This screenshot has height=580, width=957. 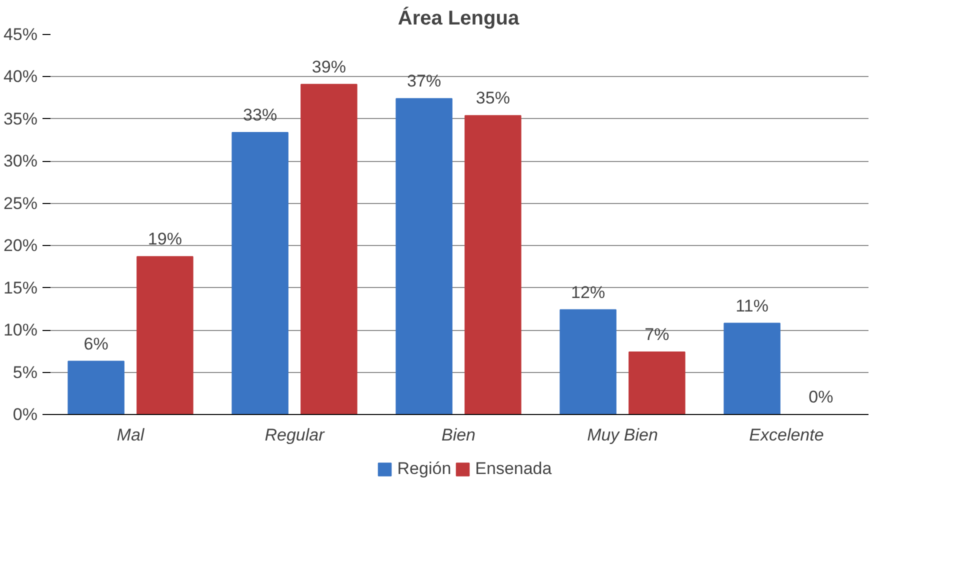 What do you see at coordinates (513, 469) in the screenshot?
I see `legend-label: Ensenada` at bounding box center [513, 469].